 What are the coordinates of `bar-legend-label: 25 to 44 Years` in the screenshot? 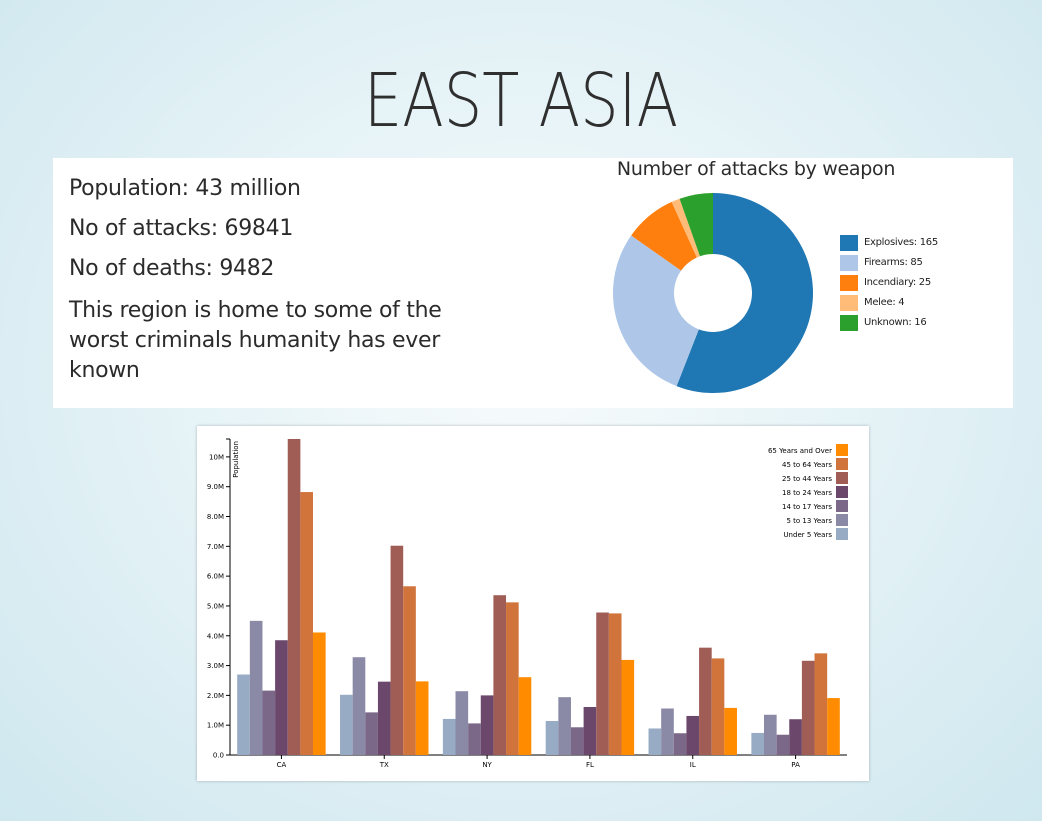 It's located at (807, 479).